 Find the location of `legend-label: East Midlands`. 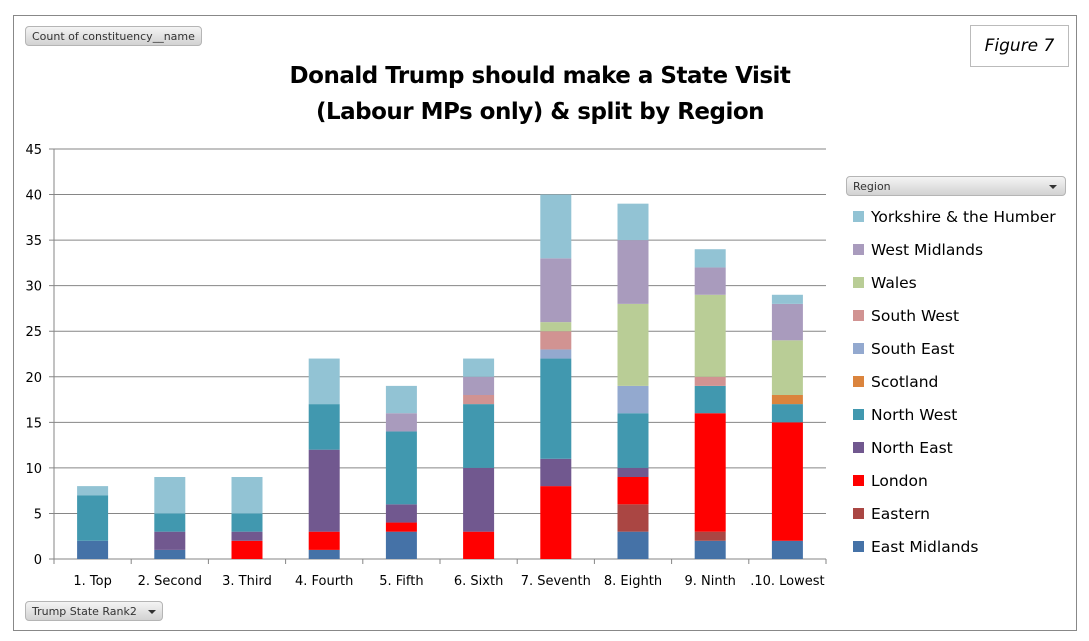

legend-label: East Midlands is located at coordinates (925, 546).